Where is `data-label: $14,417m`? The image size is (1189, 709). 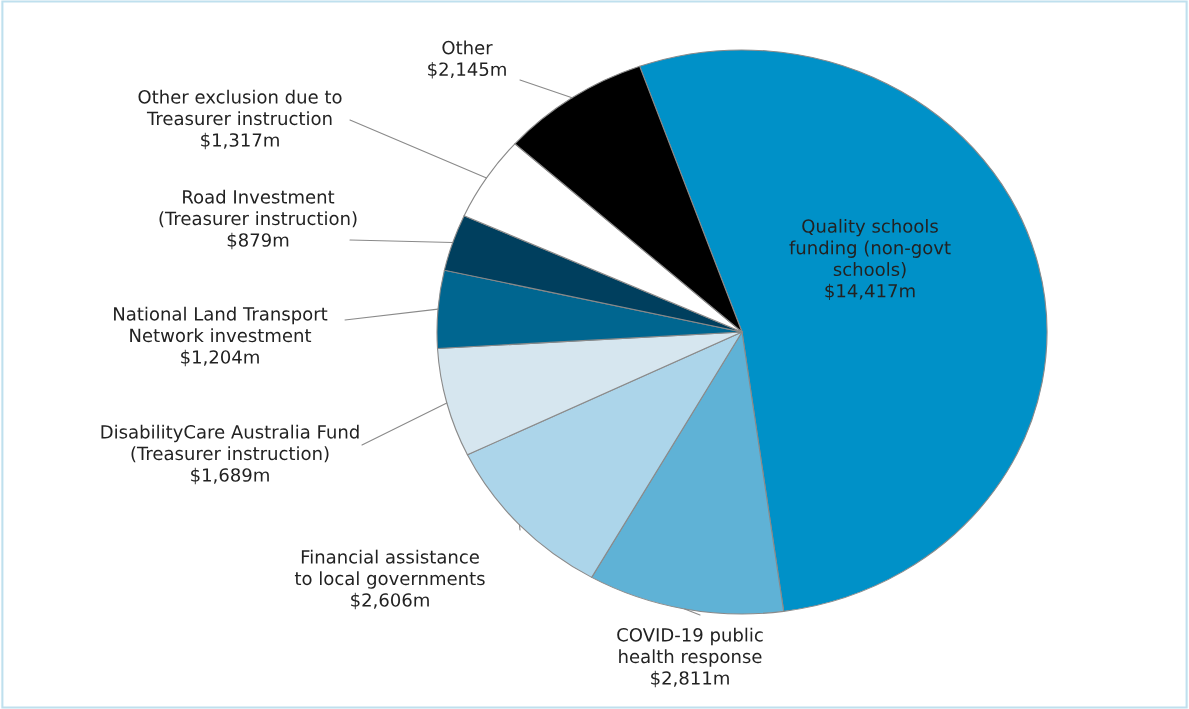 data-label: $14,417m is located at coordinates (870, 292).